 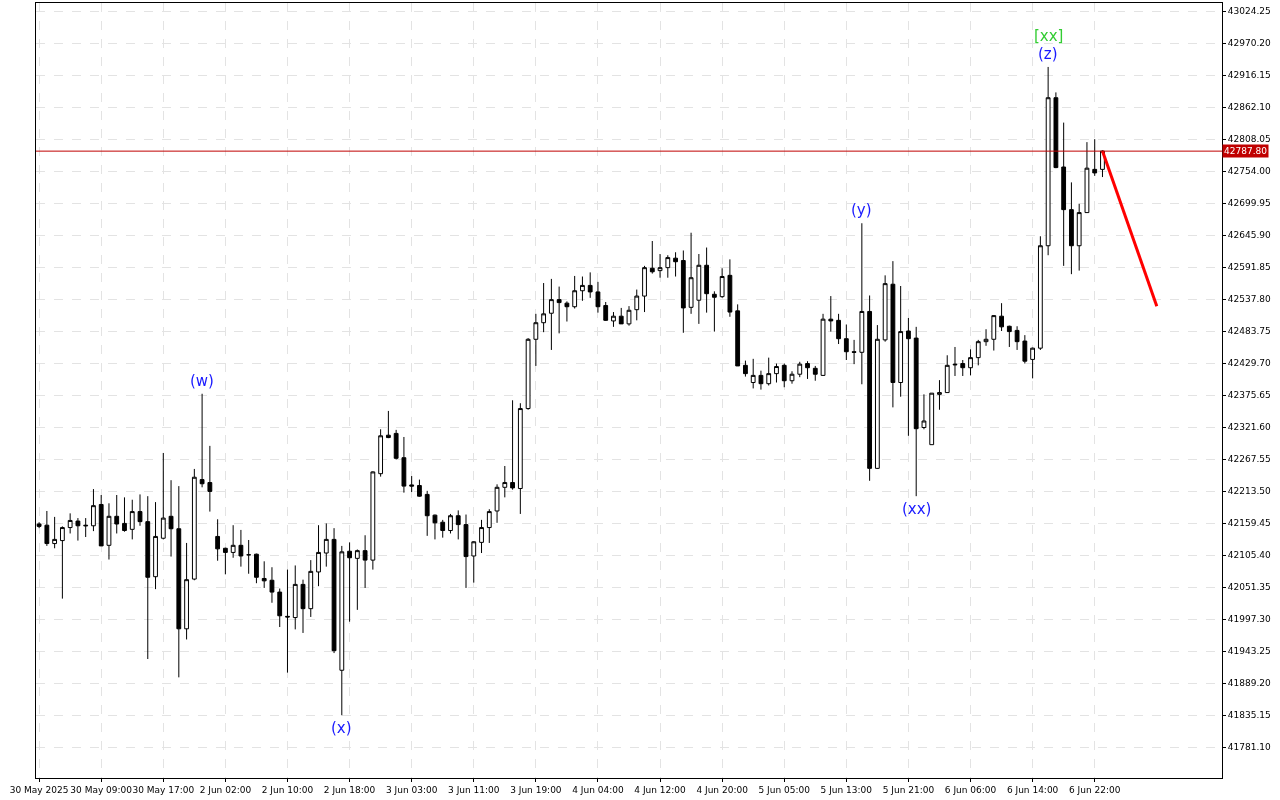 I want to click on y-tick-label: 42375.65, so click(x=1249, y=395).